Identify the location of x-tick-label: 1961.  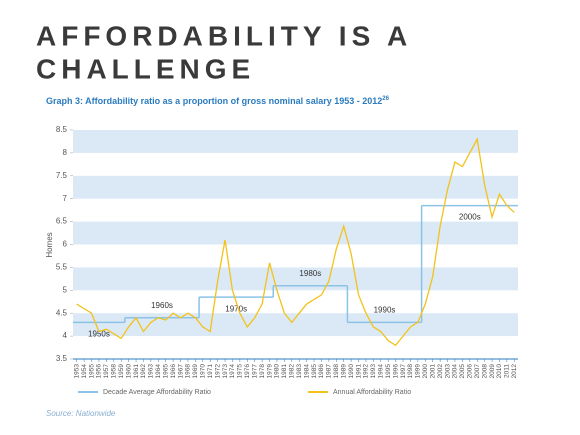
(136, 371).